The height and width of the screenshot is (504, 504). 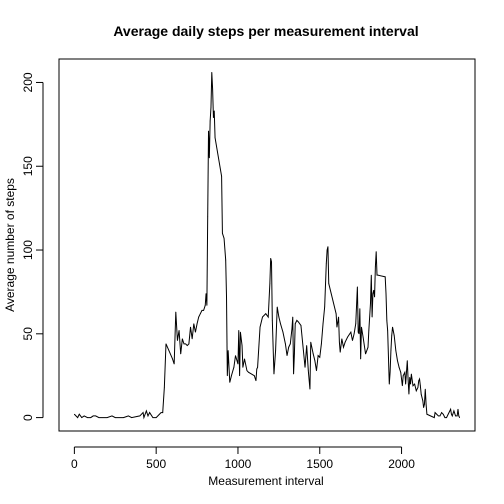 What do you see at coordinates (10, 245) in the screenshot?
I see `y-axis-label: Average number of steps` at bounding box center [10, 245].